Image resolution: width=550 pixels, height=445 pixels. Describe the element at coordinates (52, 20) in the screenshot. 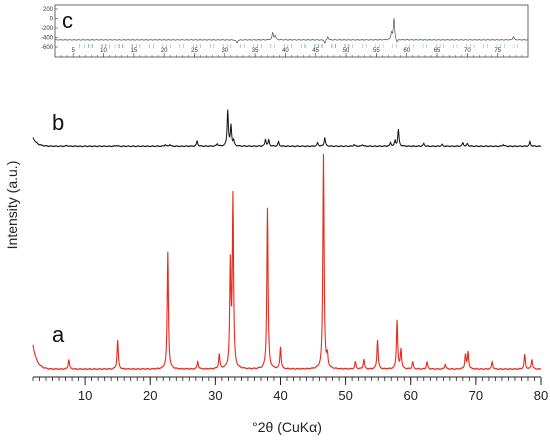

I see `inset-y-tick-label: 0` at that location.